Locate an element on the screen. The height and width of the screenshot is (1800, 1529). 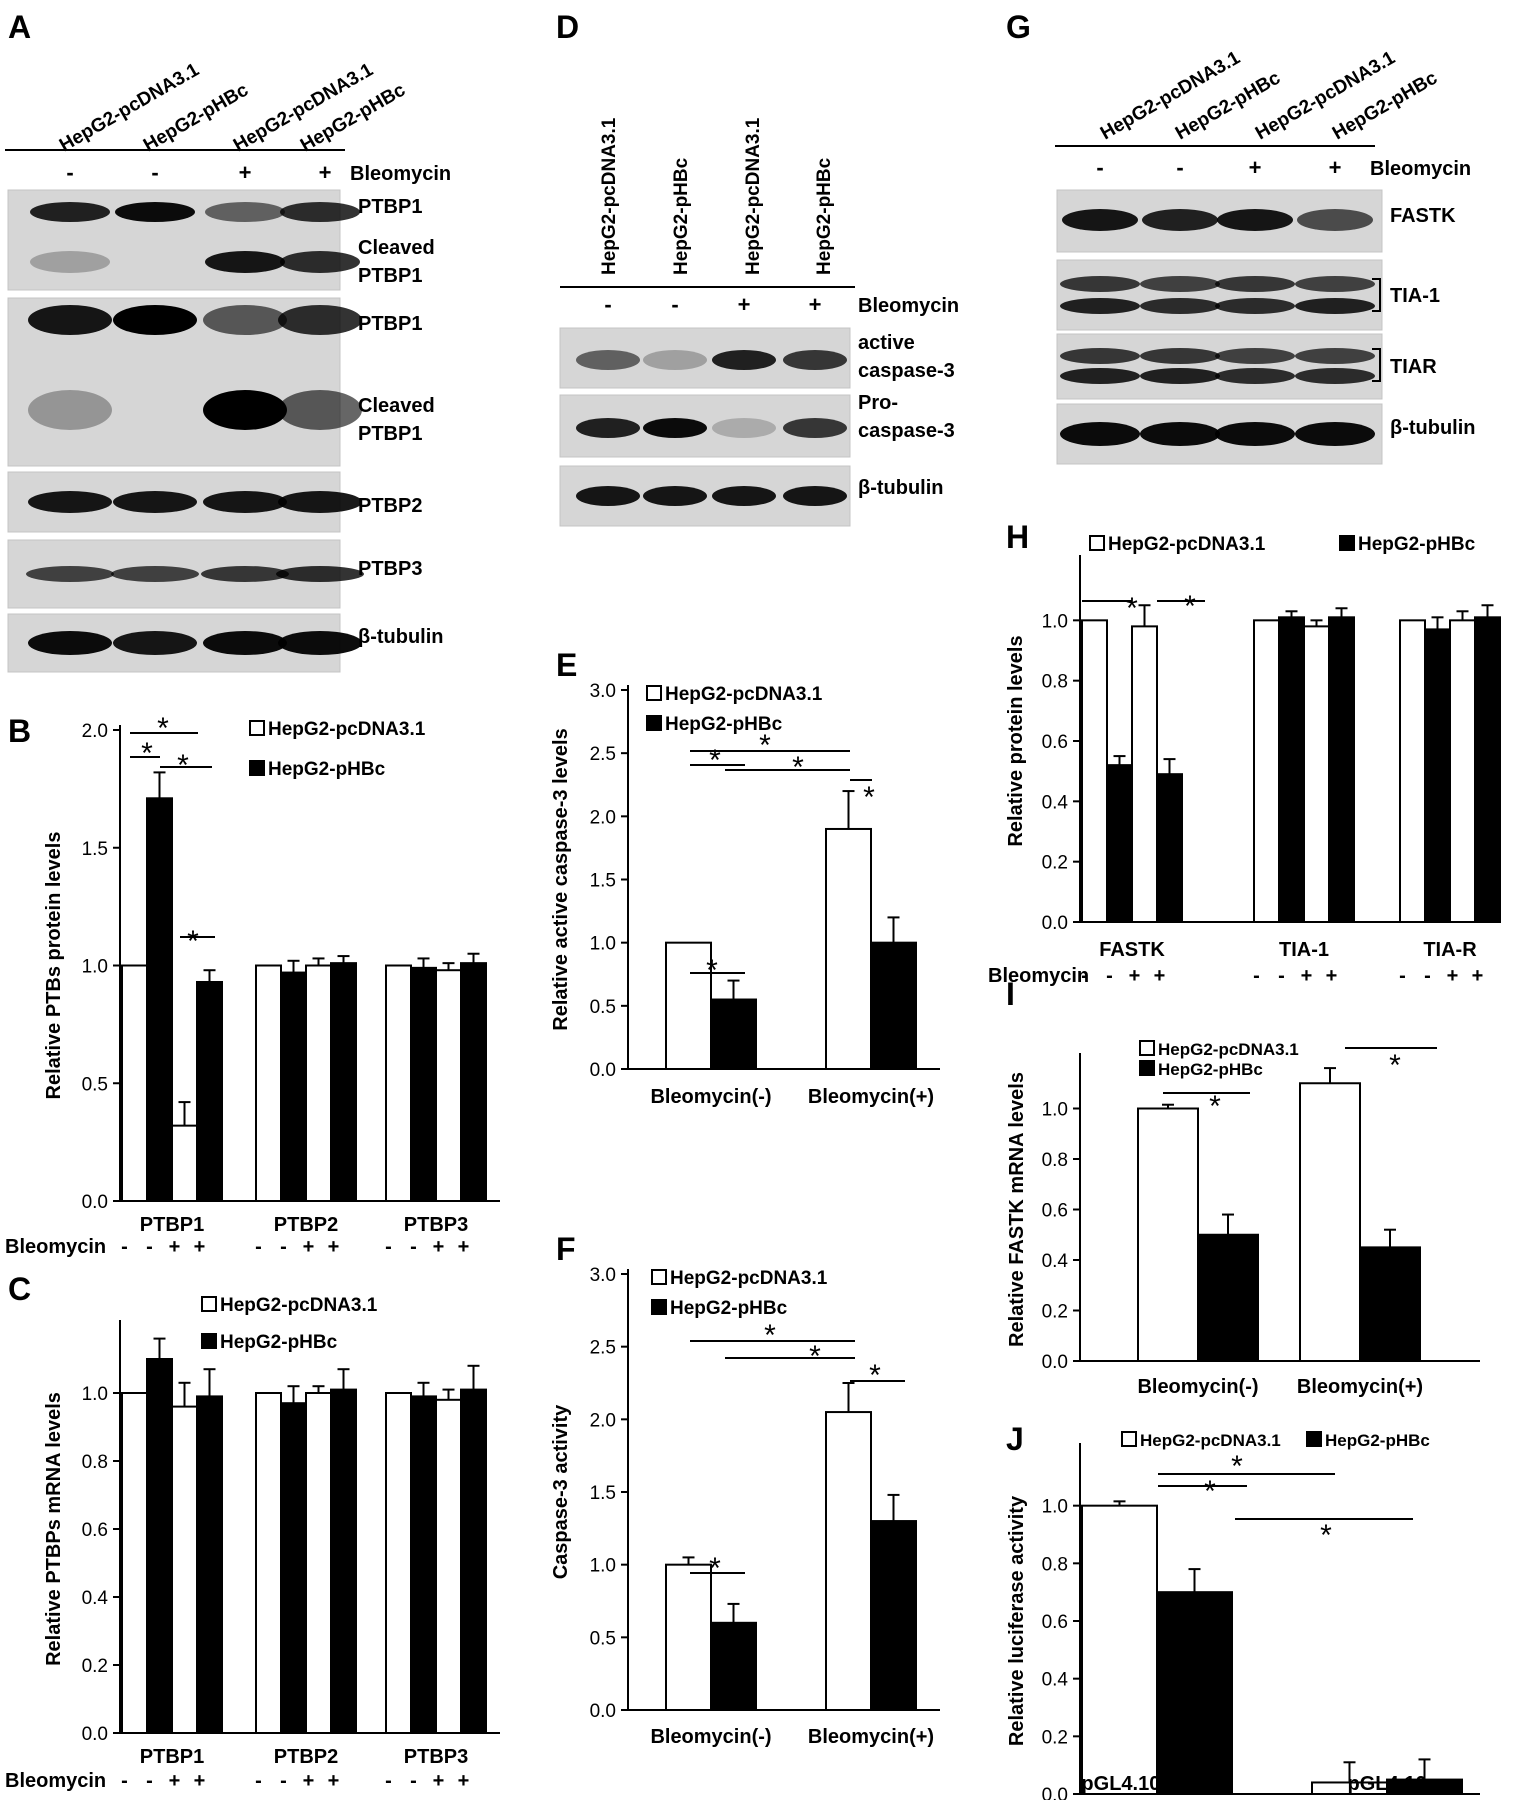
lane-label: HepG2-pHBc is located at coordinates (681, 216).